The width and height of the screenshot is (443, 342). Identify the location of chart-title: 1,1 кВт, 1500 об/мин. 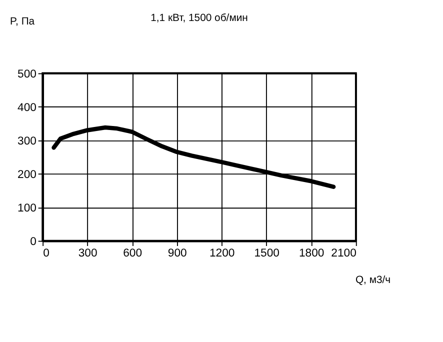
(199, 18).